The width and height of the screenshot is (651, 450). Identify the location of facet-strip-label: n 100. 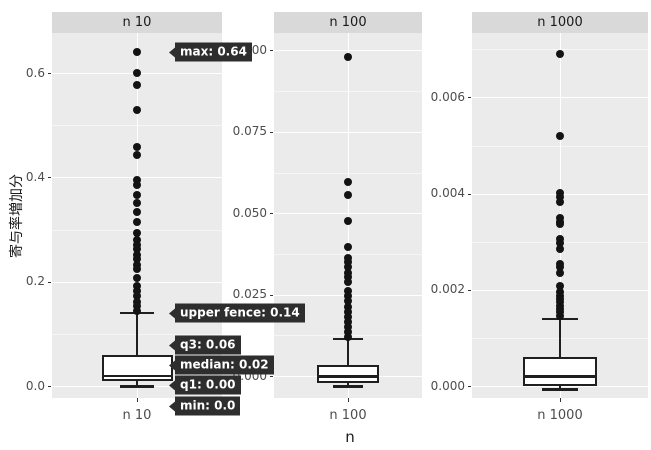
(348, 22).